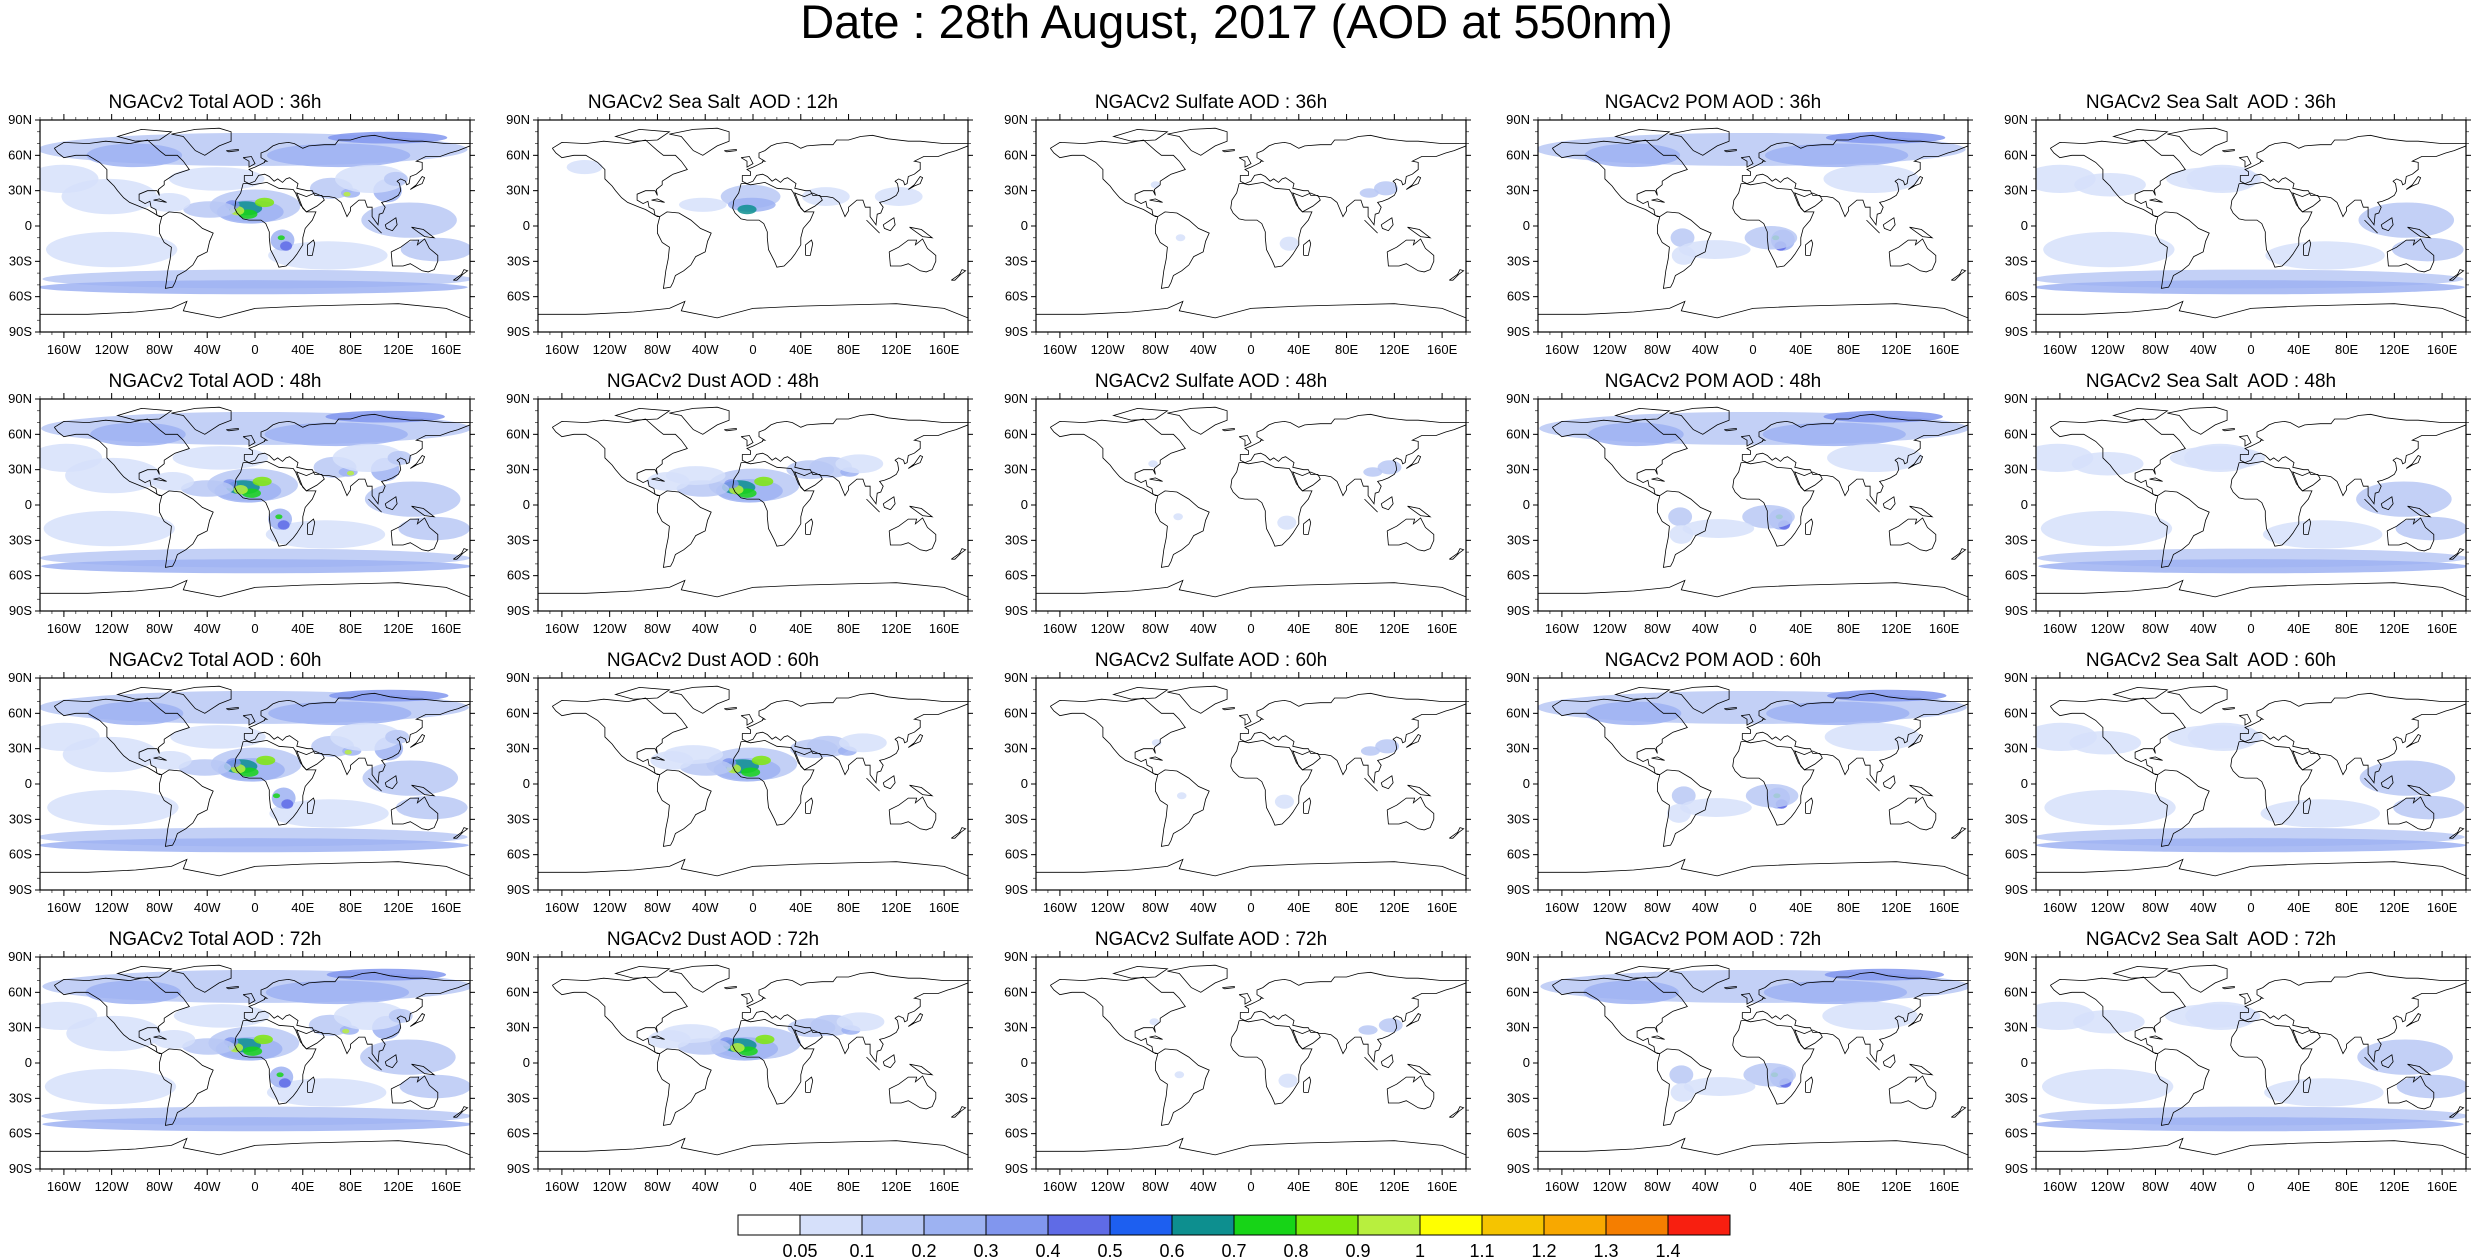  Describe the element at coordinates (1667, 1250) in the screenshot. I see `colorbar-label: 1.4` at that location.